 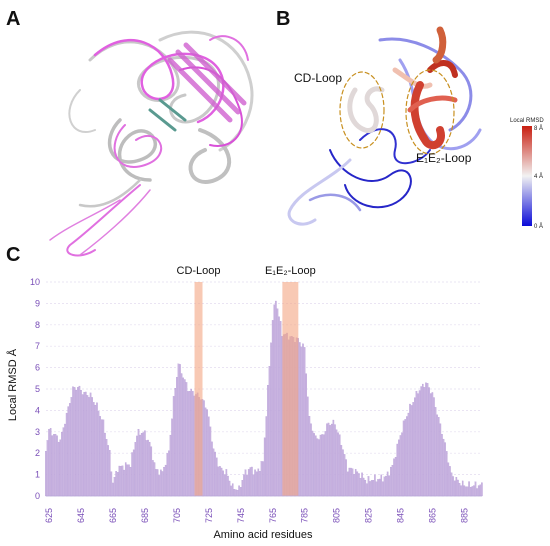 I want to click on y-axis-title: Local RMSD Å, so click(x=12, y=384).